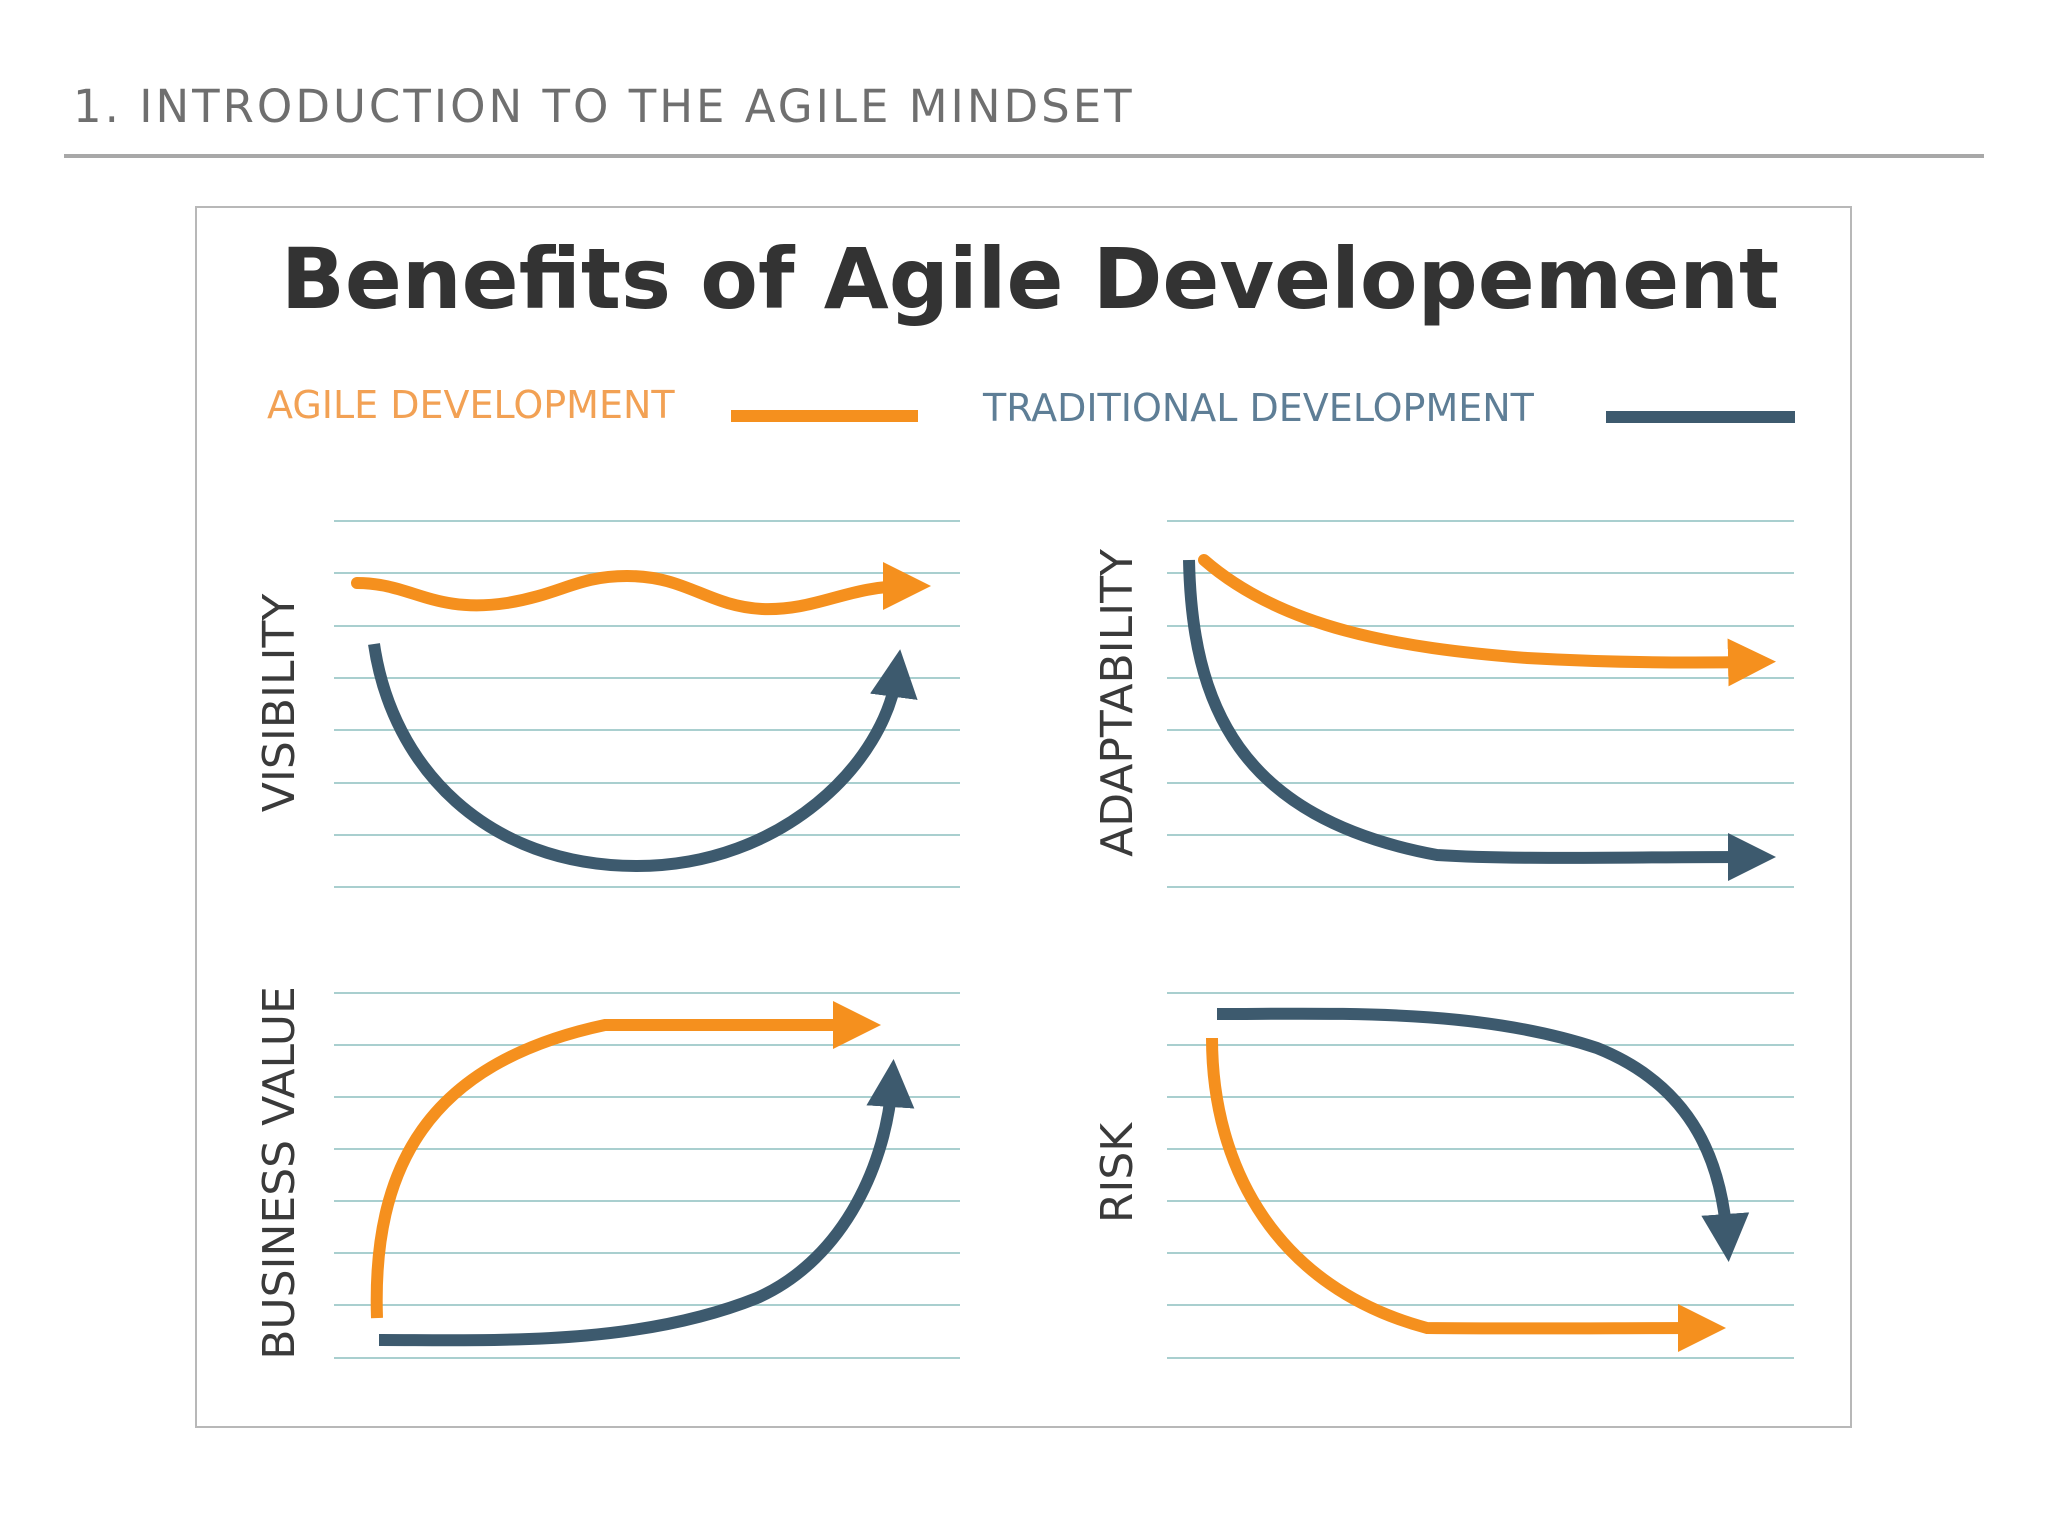 Image resolution: width=2048 pixels, height=1536 pixels. Describe the element at coordinates (1024, 156) in the screenshot. I see `header-divider` at that location.